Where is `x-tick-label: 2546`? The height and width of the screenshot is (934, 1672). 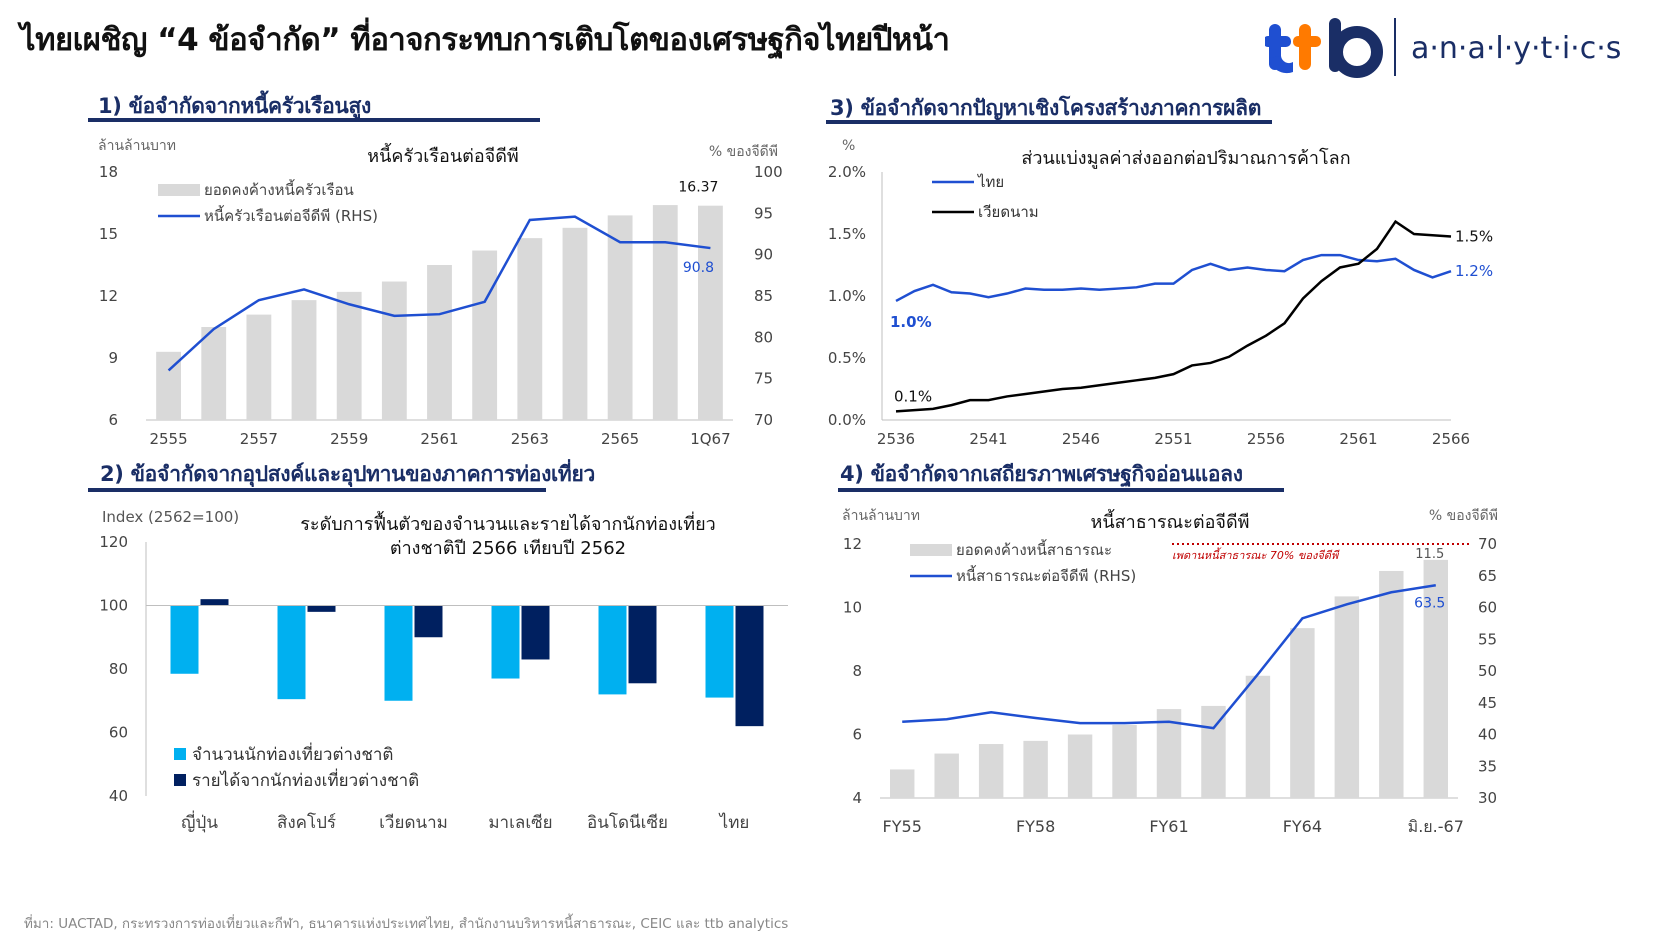
x-tick-label: 2546 is located at coordinates (1081, 439).